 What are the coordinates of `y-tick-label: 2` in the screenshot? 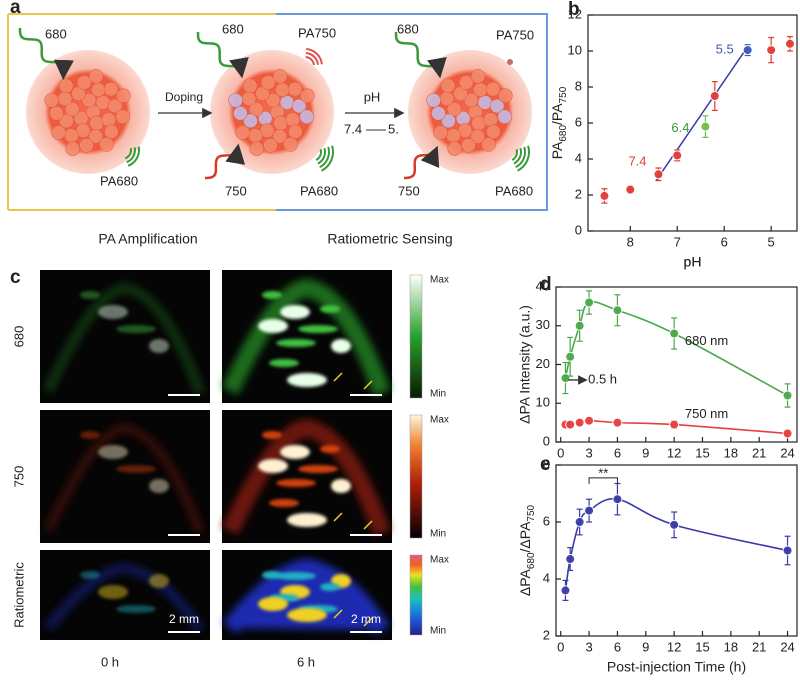 It's located at (578, 193).